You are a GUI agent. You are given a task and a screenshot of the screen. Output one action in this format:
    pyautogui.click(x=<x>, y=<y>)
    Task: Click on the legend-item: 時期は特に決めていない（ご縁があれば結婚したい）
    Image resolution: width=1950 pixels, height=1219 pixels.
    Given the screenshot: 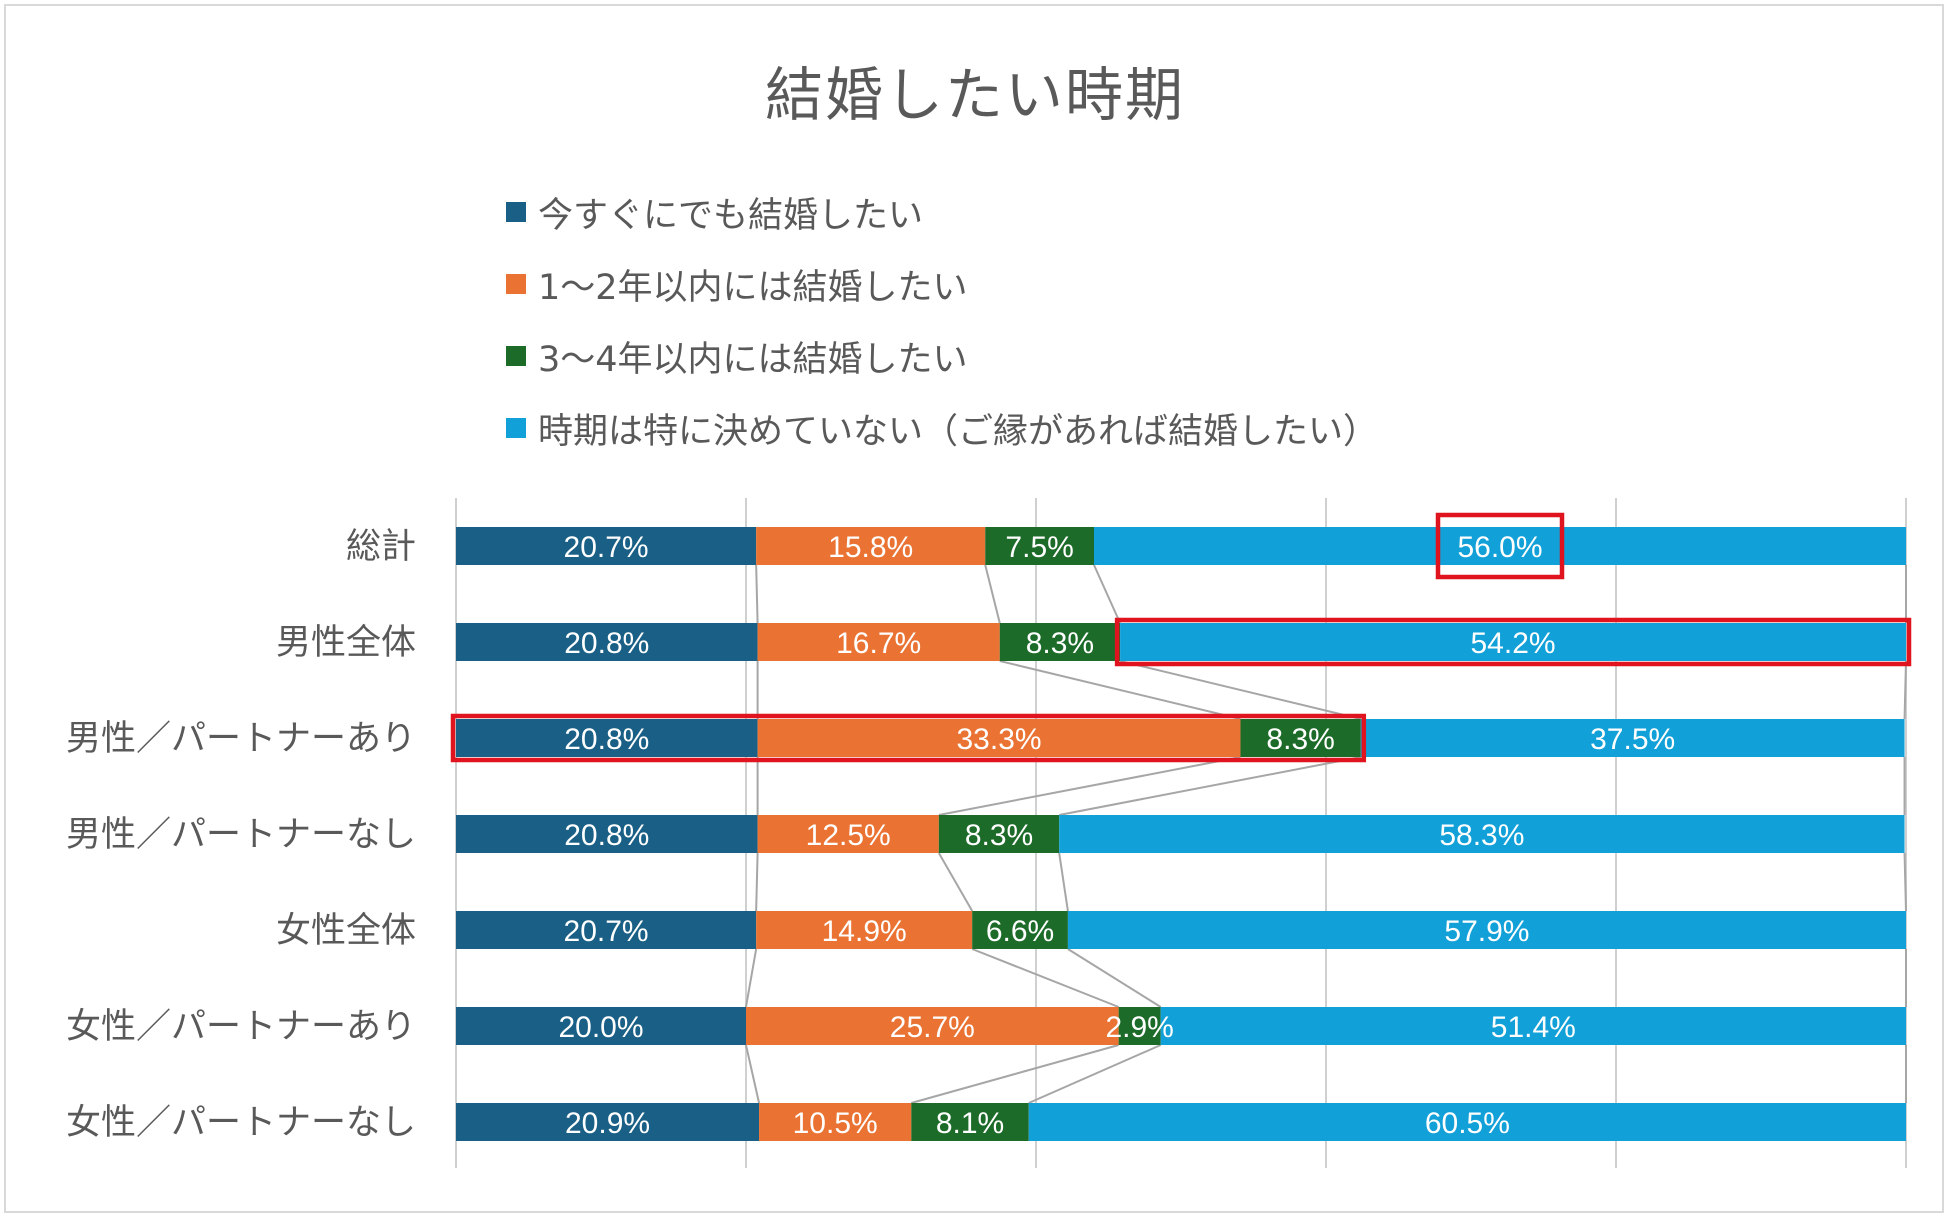 What is the action you would take?
    pyautogui.click(x=942, y=428)
    